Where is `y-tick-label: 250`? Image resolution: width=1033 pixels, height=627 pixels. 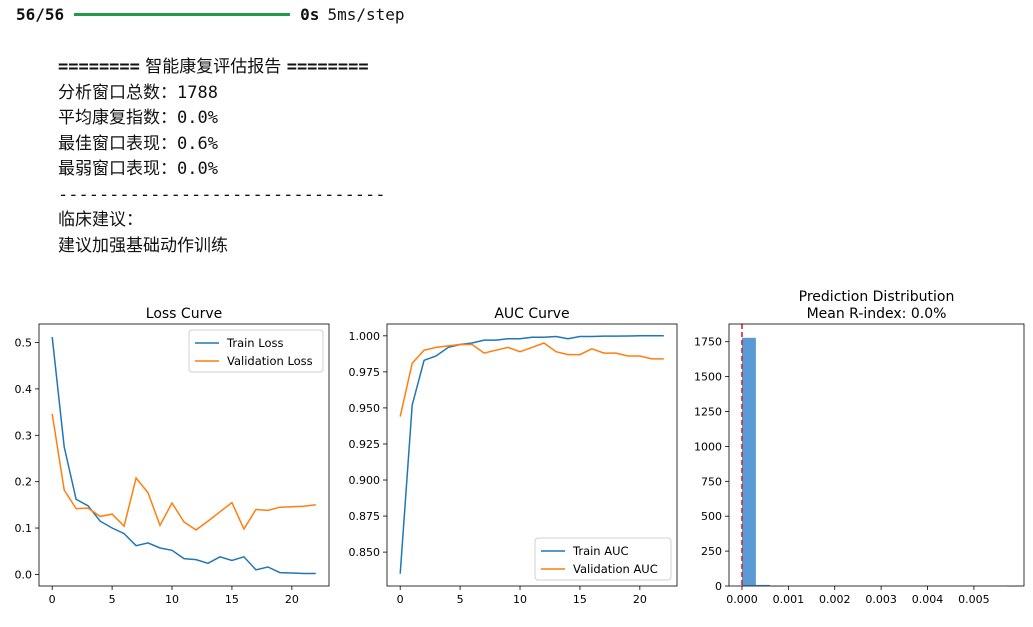
y-tick-label: 250 is located at coordinates (711, 551).